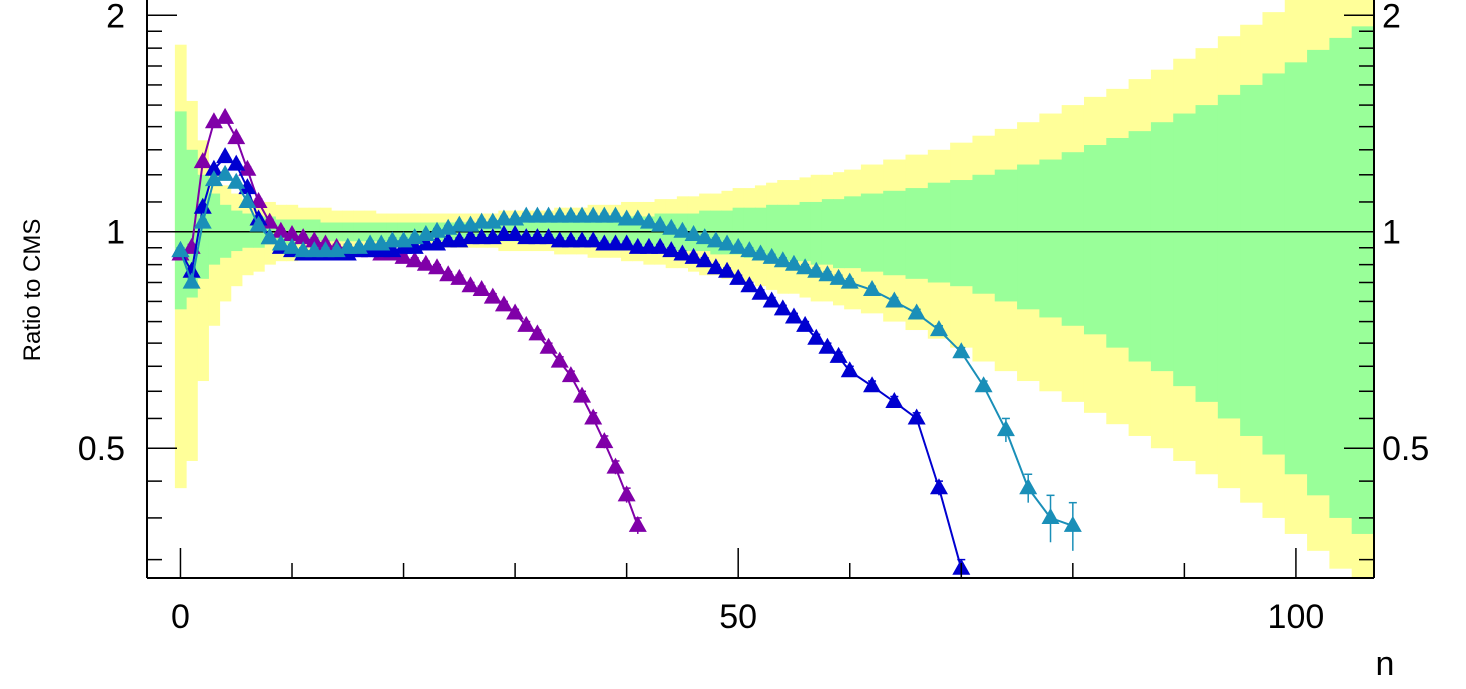  What do you see at coordinates (115, 17) in the screenshot?
I see `y-tick-label: 2` at bounding box center [115, 17].